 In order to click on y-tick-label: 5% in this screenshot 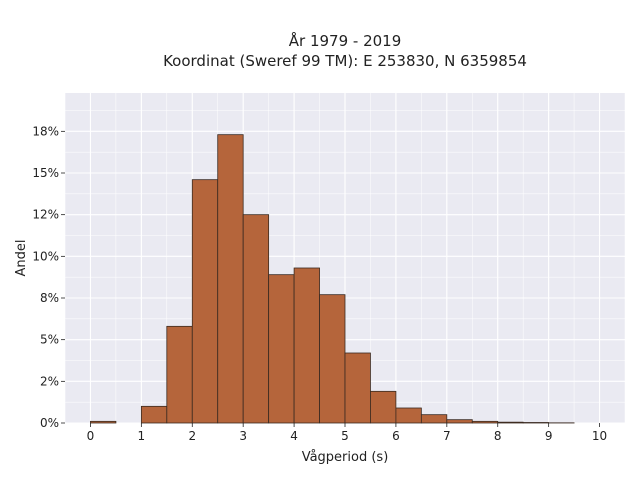, I will do `click(49, 340)`.